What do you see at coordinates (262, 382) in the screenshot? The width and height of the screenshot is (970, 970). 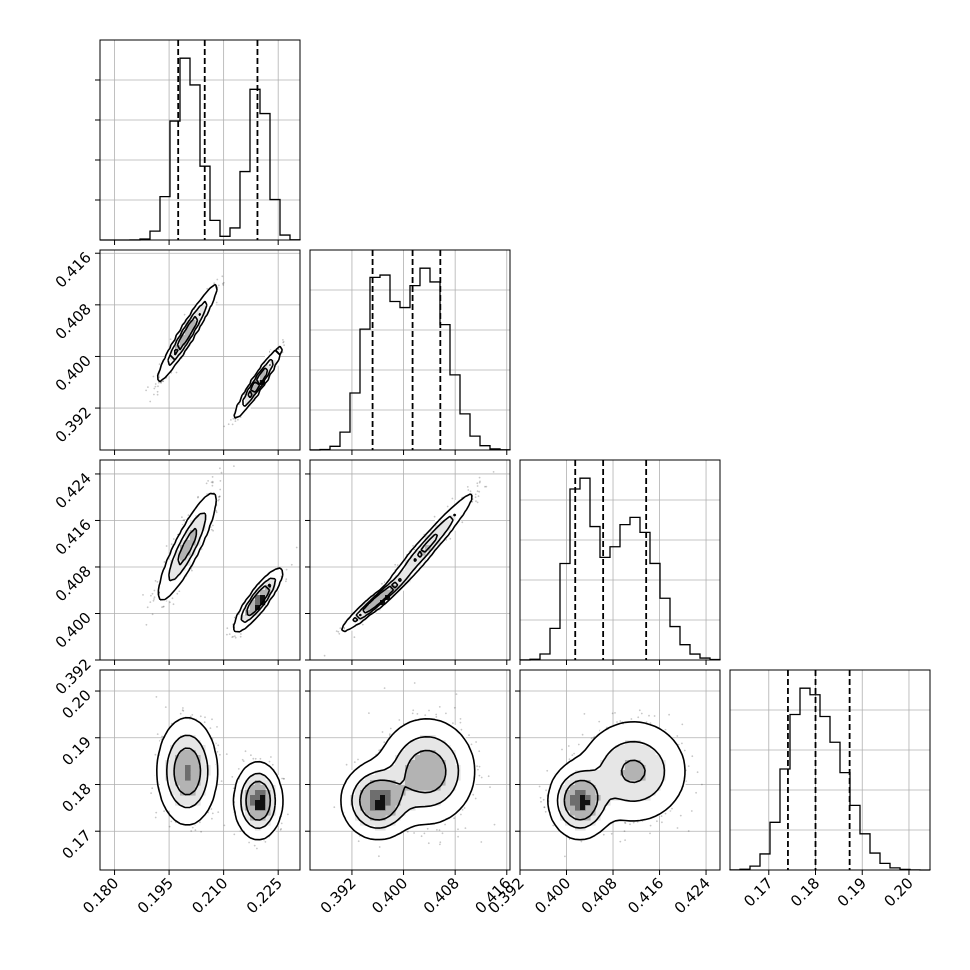 I see `density-peaks` at bounding box center [262, 382].